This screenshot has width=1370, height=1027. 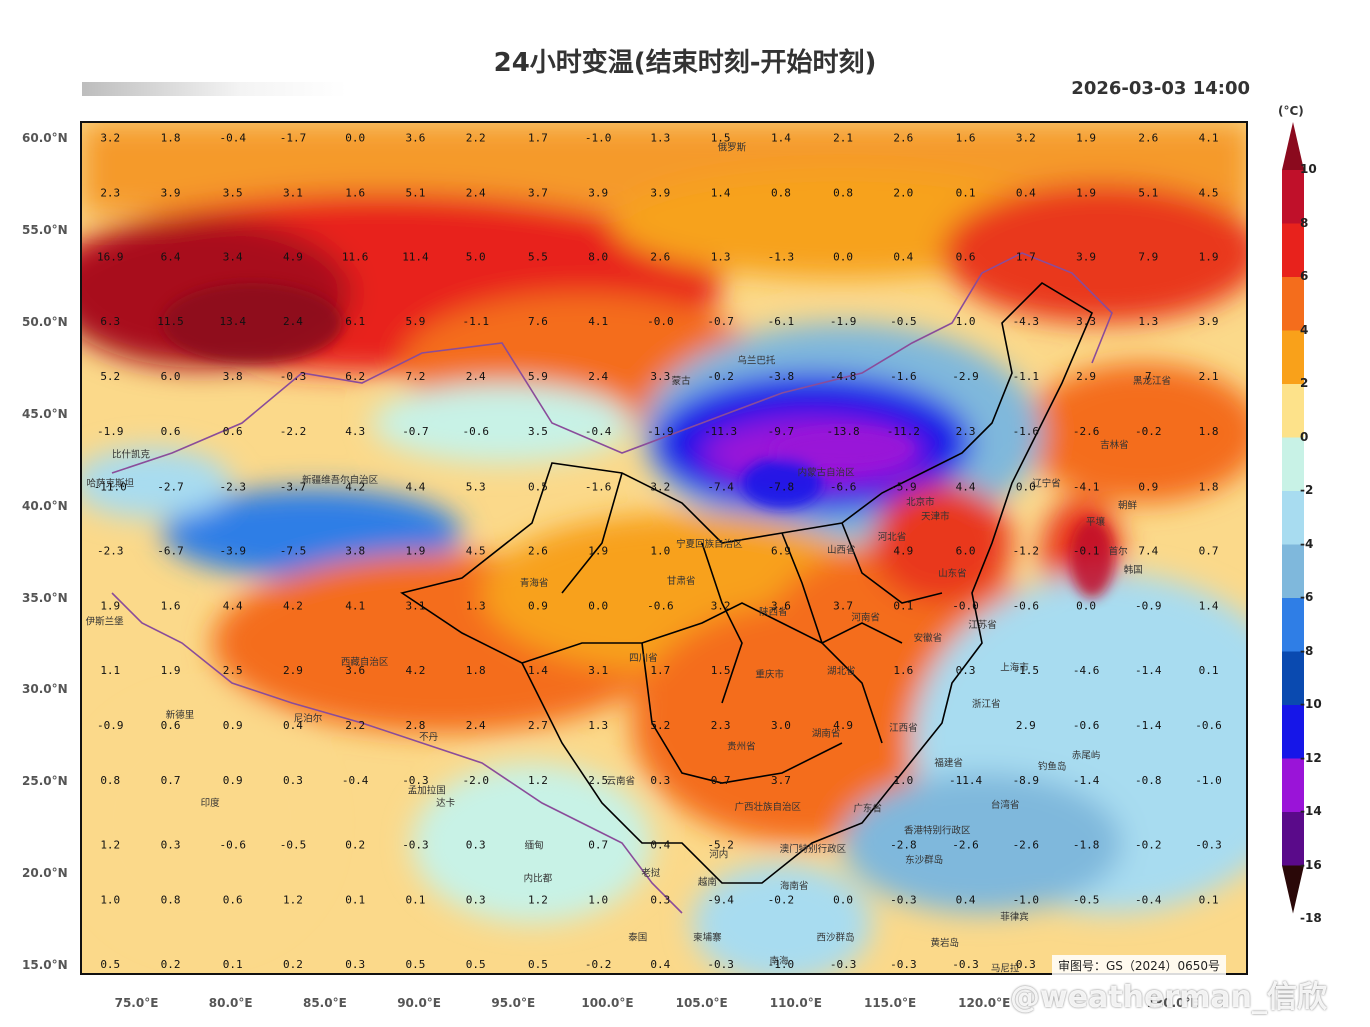 I want to click on grid-value: -1.4, so click(x=1148, y=670).